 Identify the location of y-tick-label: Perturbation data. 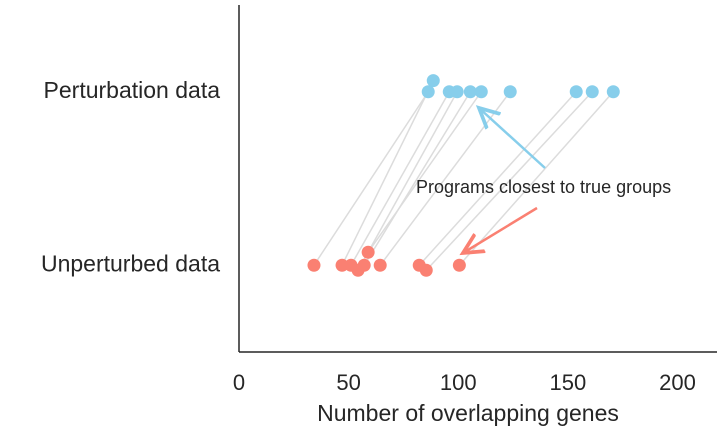
(132, 90).